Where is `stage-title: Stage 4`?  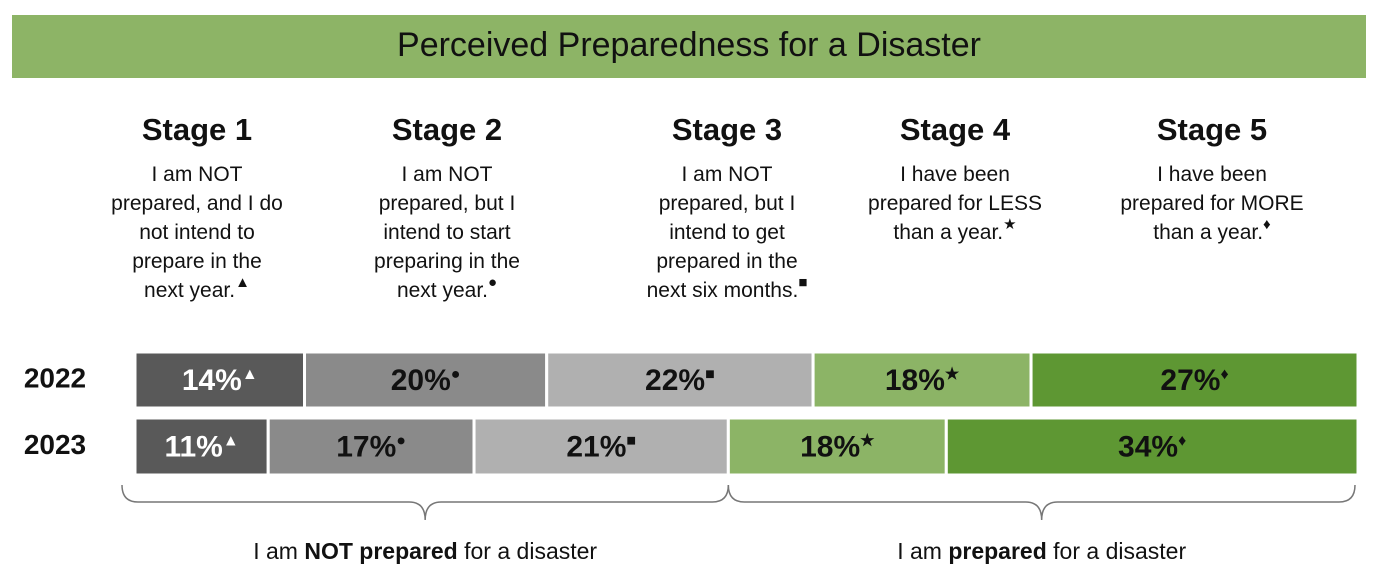 stage-title: Stage 4 is located at coordinates (955, 129).